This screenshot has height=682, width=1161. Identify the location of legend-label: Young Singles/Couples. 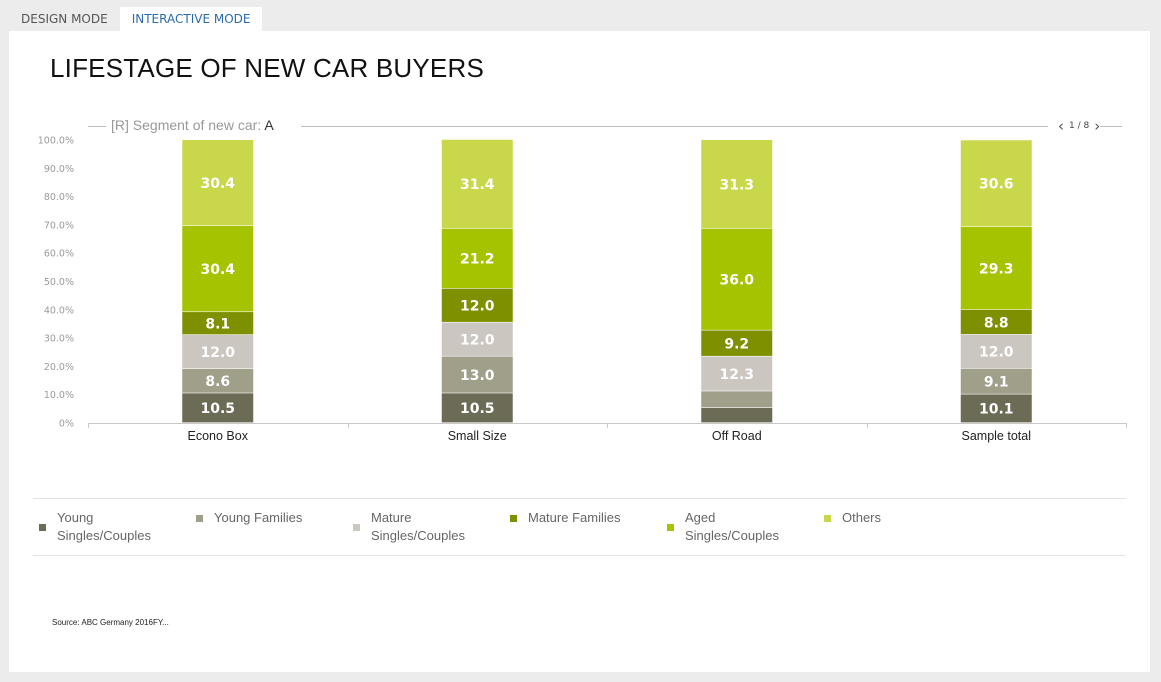
(104, 526).